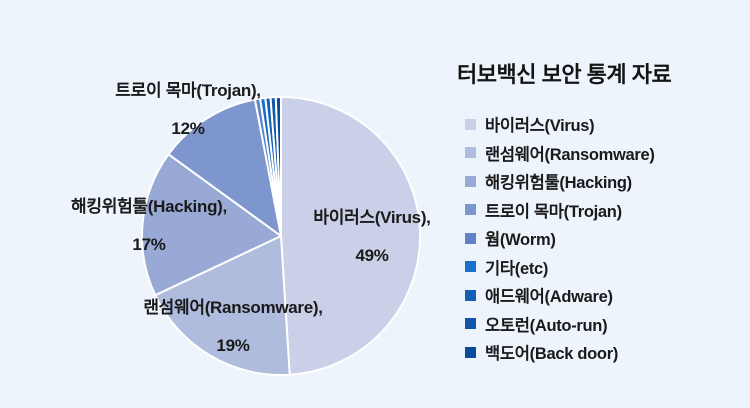 The height and width of the screenshot is (408, 750). I want to click on legend-item-label: 랜섬웨어(Ransomware), so click(570, 154).